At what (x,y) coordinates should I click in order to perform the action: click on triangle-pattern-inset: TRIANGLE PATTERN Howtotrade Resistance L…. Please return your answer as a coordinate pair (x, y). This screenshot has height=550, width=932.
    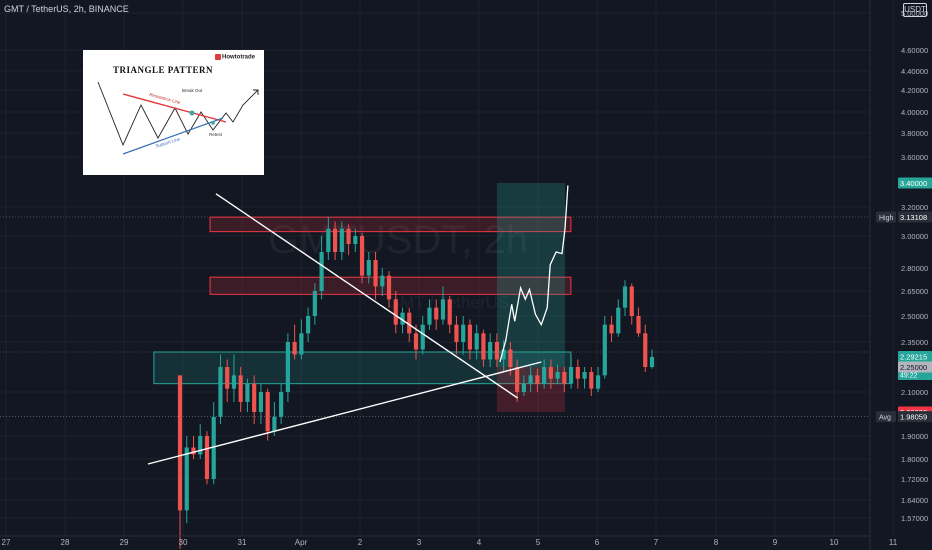
    Looking at the image, I should click on (173, 112).